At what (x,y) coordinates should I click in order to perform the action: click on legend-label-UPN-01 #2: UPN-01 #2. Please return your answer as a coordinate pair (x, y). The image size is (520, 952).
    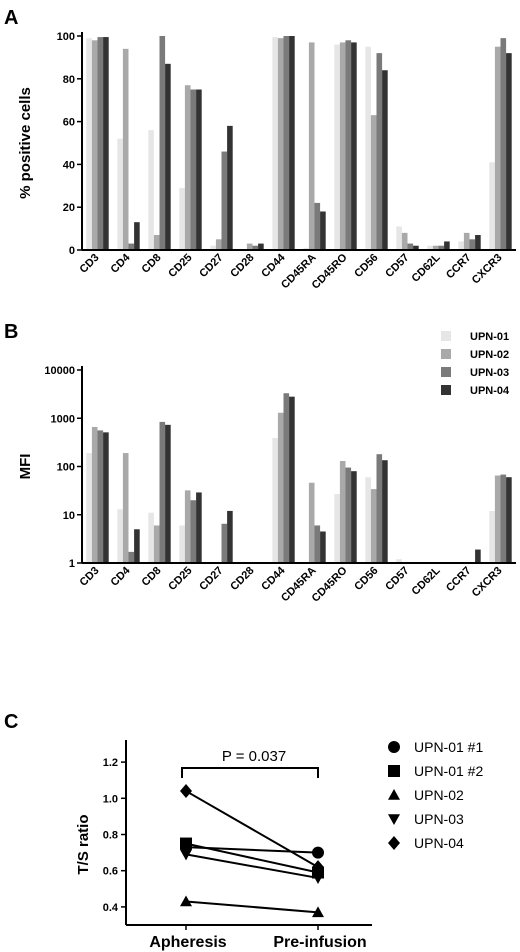
    Looking at the image, I should click on (448, 771).